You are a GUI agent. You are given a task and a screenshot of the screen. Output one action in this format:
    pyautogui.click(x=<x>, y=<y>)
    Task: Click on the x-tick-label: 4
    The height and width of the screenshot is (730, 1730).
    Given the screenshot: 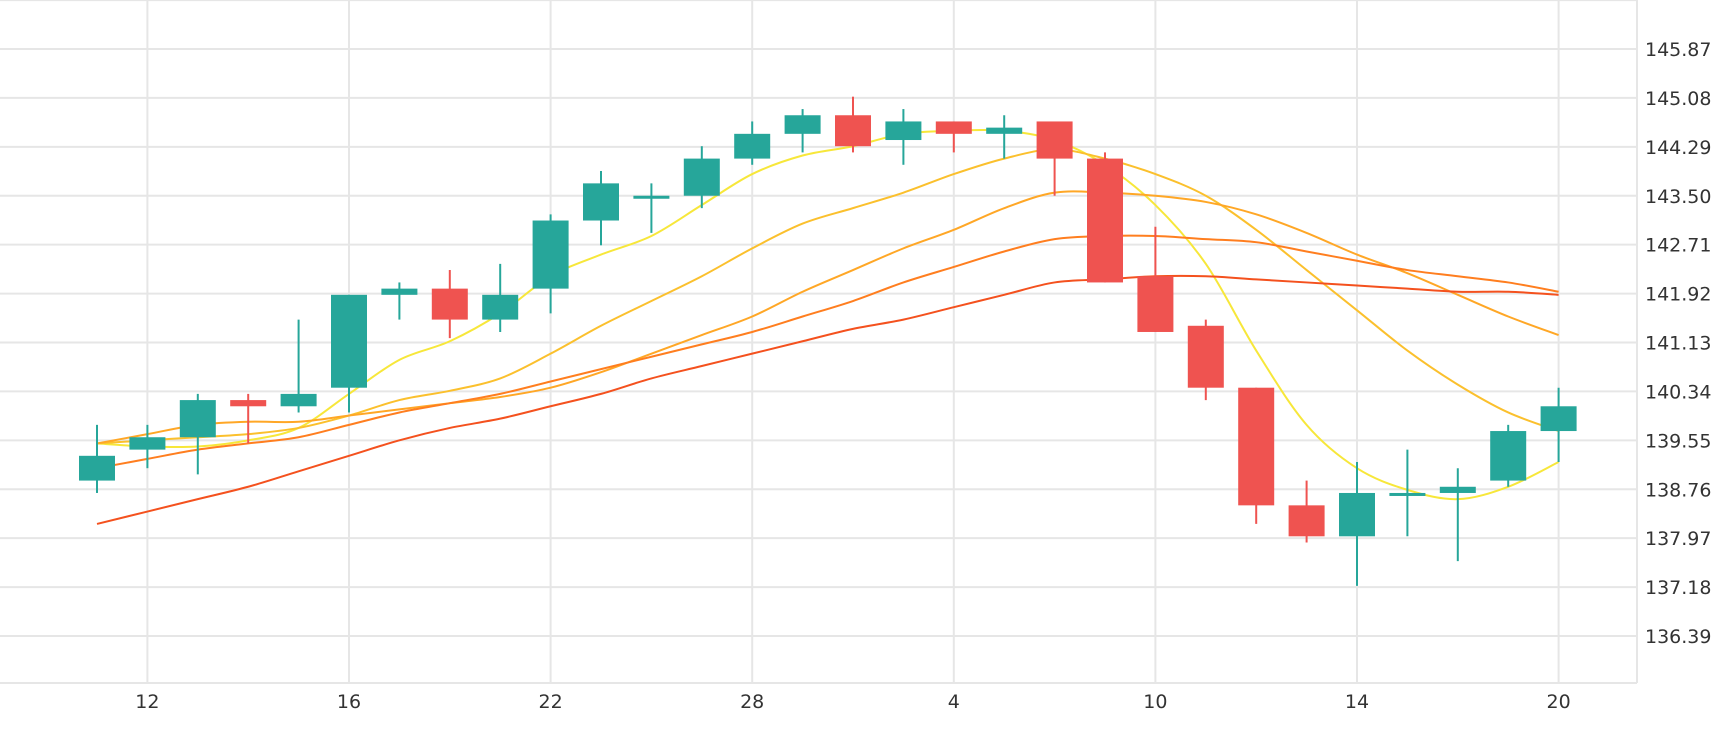 What is the action you would take?
    pyautogui.click(x=954, y=702)
    